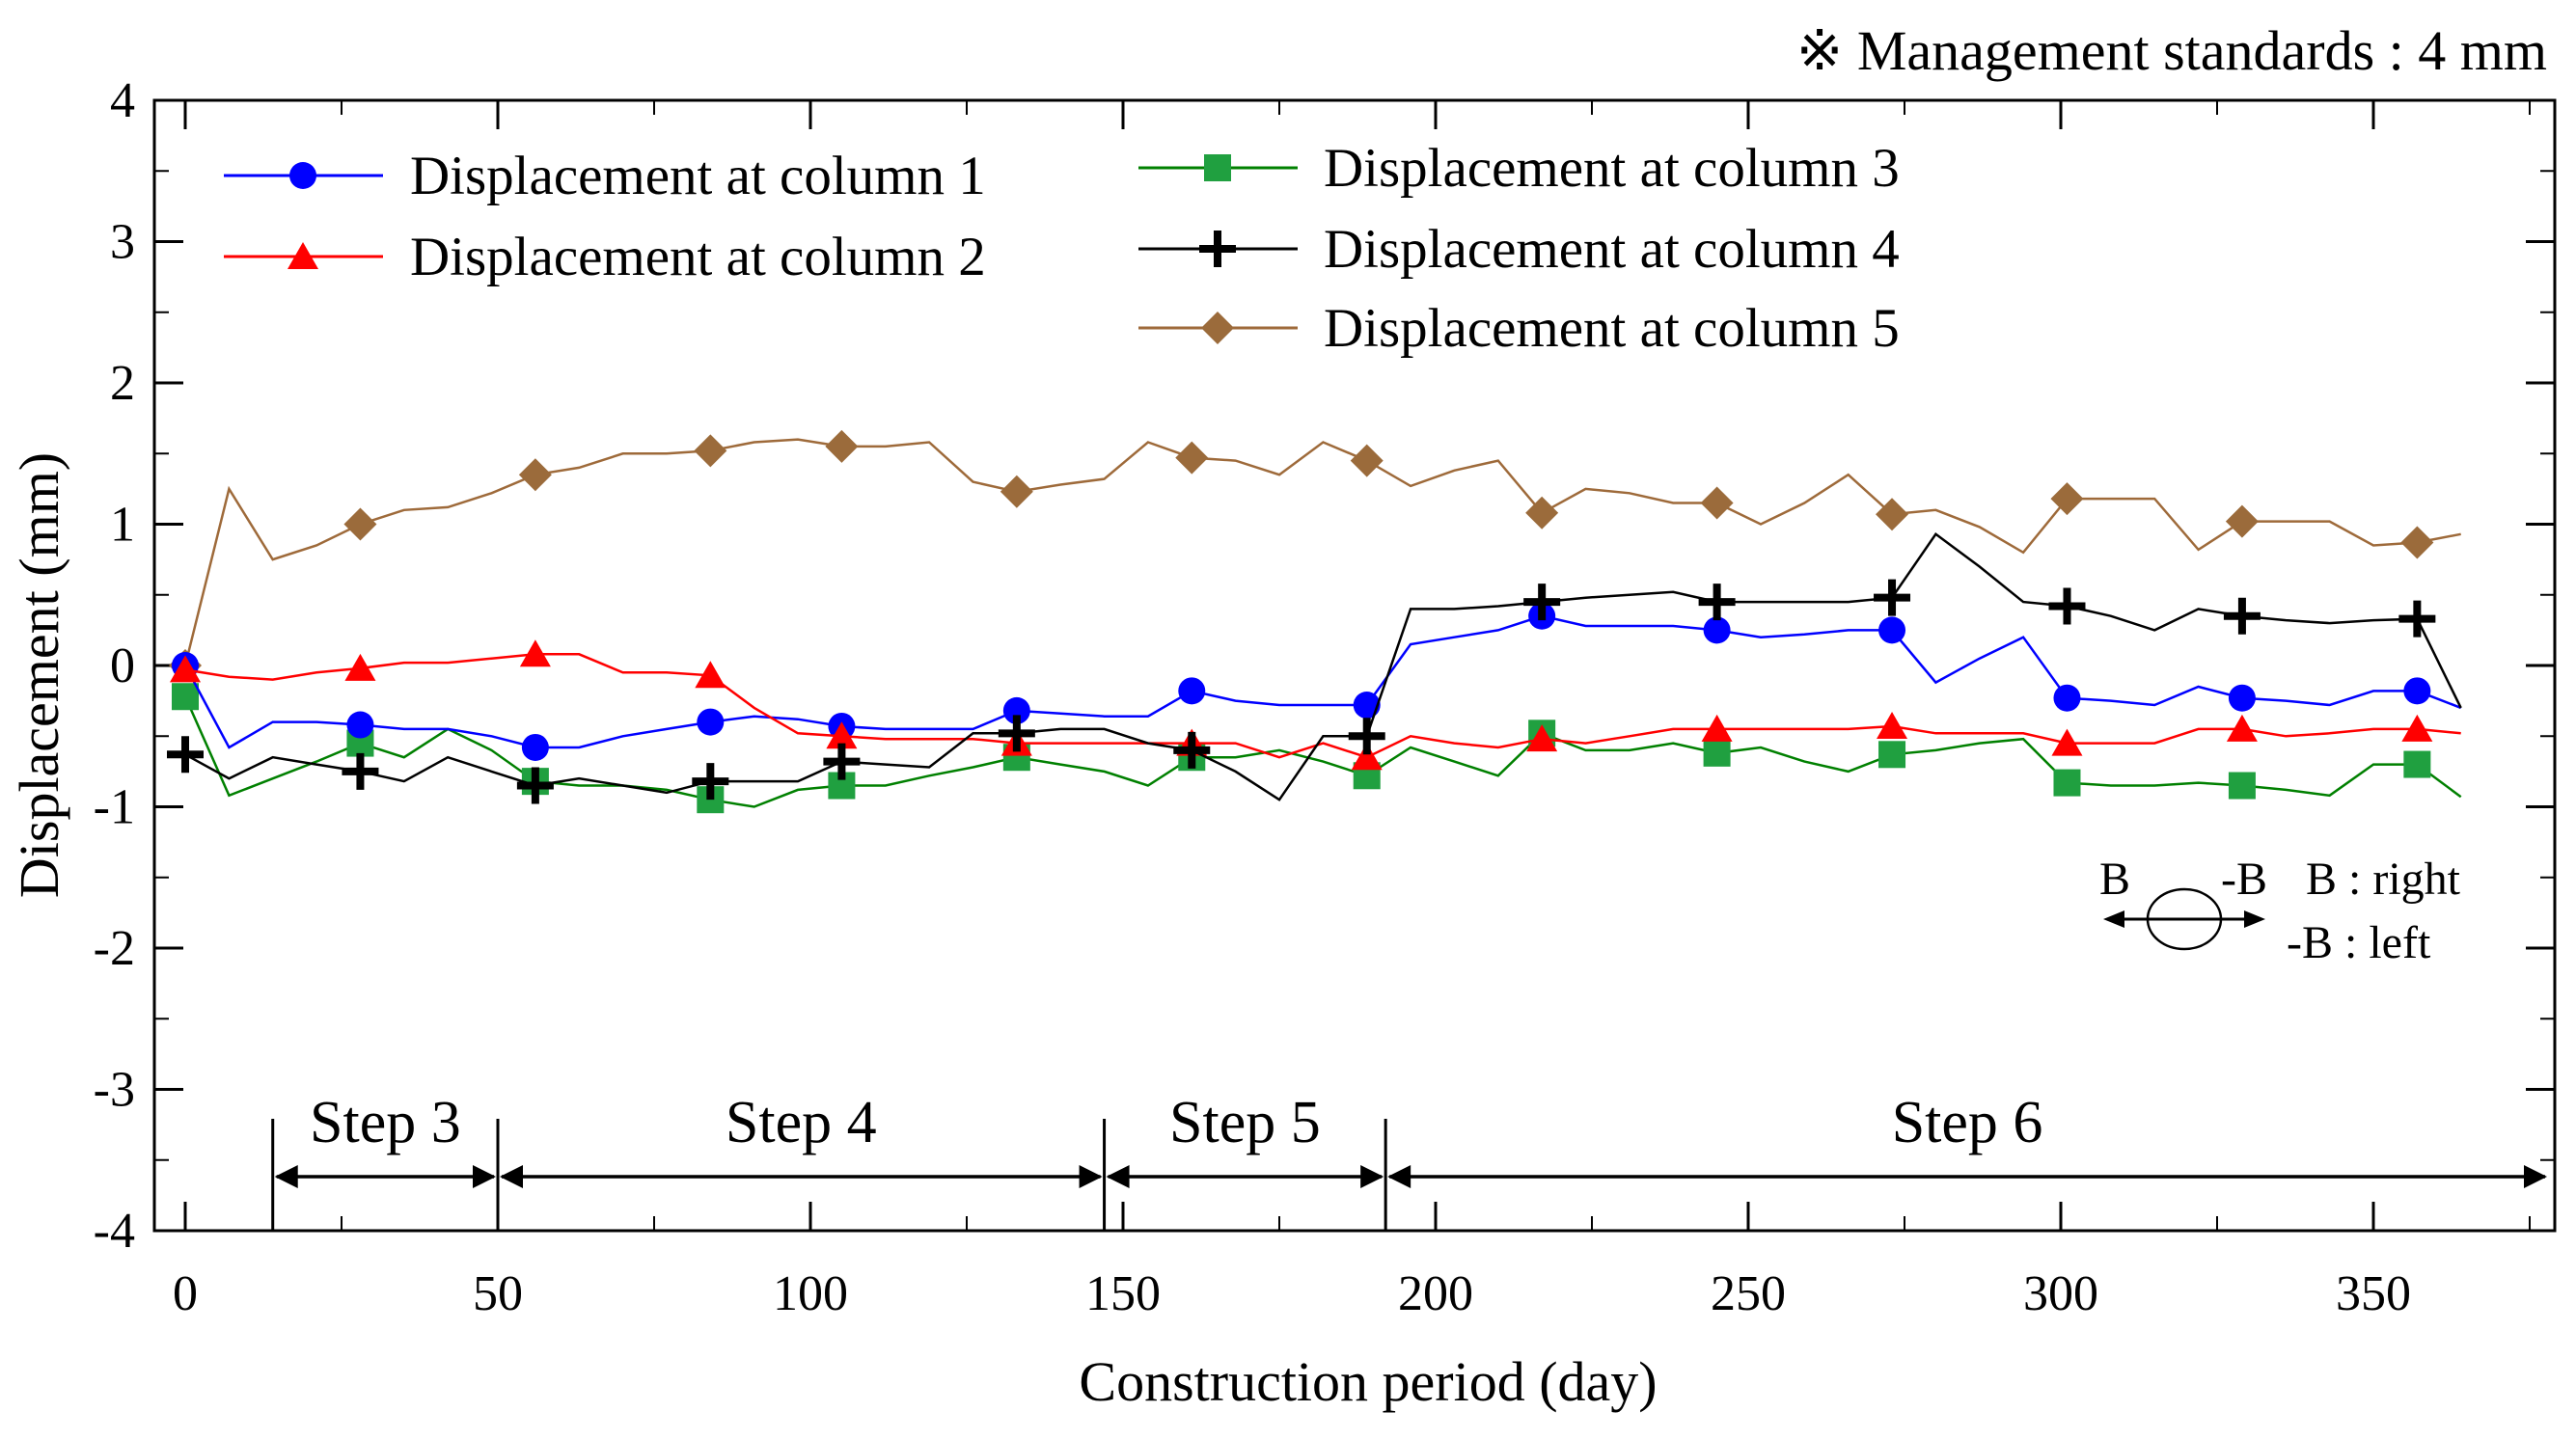 This screenshot has width=2576, height=1439. I want to click on step-label: Step 3, so click(385, 1122).